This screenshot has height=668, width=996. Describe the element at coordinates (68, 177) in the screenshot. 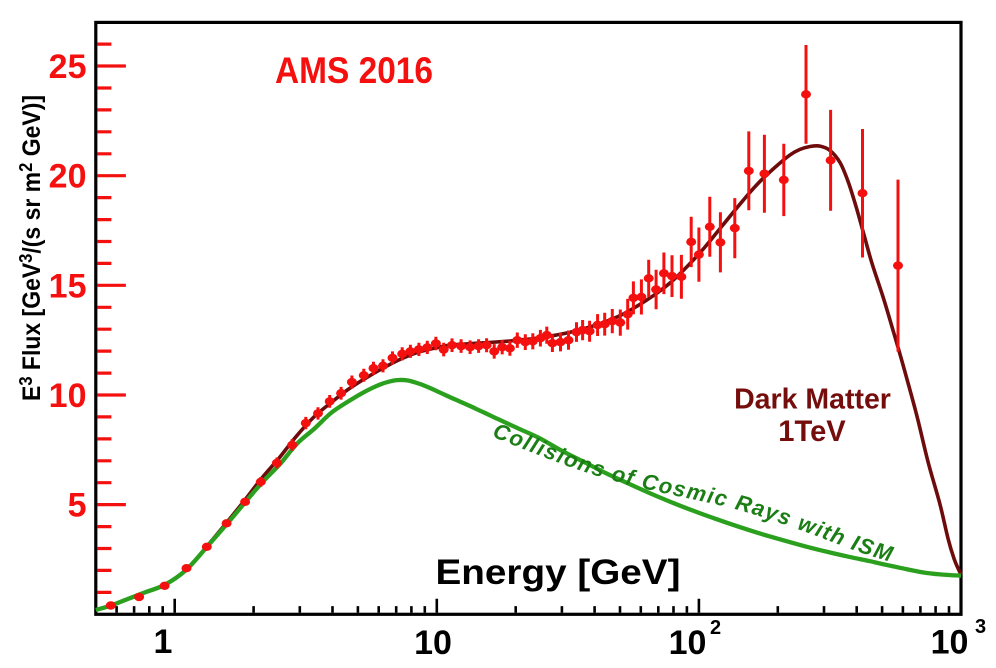

I see `svg-text: 20` at that location.